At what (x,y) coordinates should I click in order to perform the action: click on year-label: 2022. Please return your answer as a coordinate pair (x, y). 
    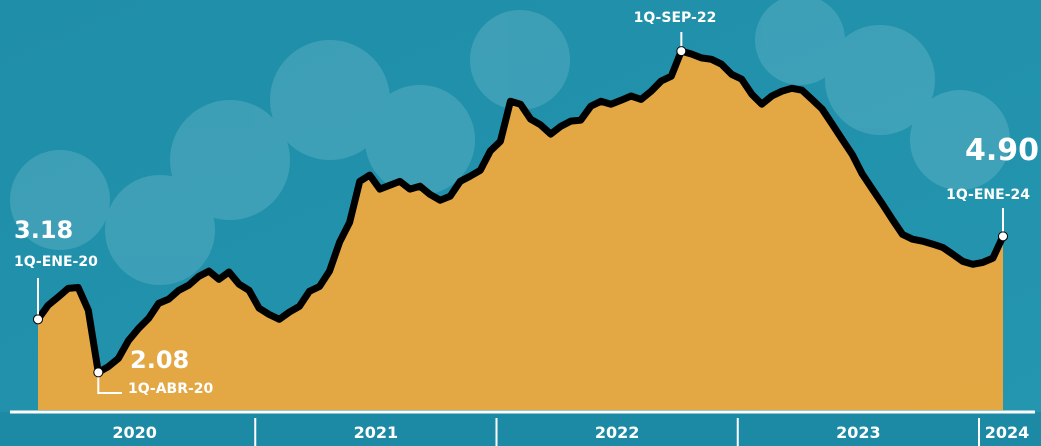
    Looking at the image, I should click on (617, 432).